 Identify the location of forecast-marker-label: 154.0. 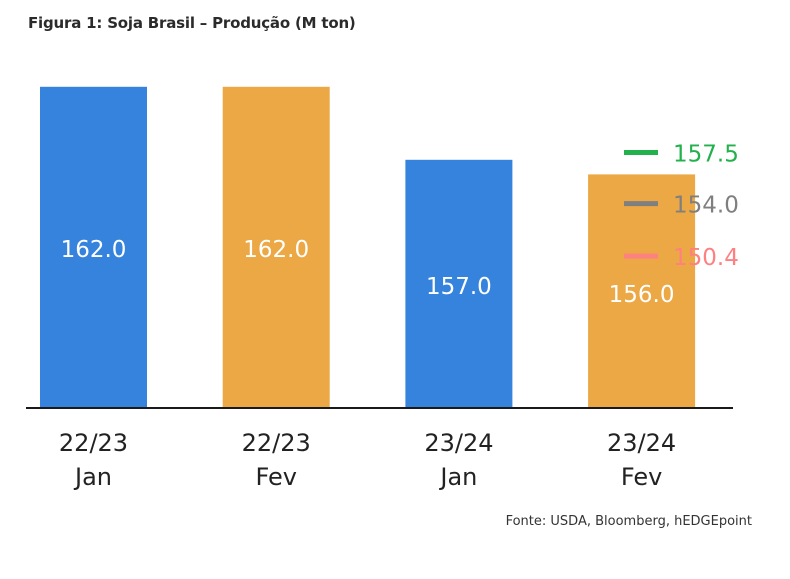
(706, 206).